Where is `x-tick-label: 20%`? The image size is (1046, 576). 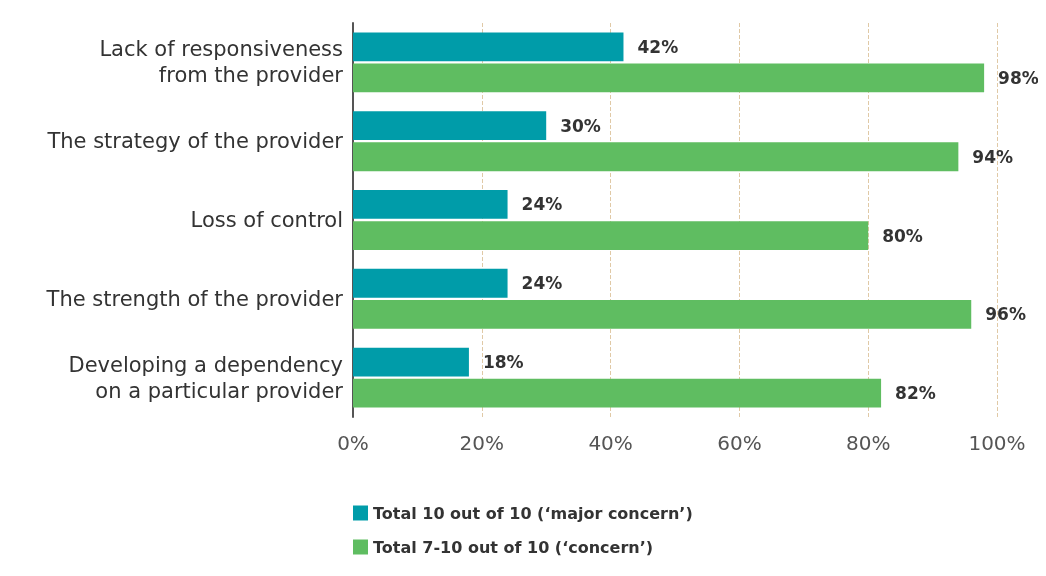 x-tick-label: 20% is located at coordinates (482, 443).